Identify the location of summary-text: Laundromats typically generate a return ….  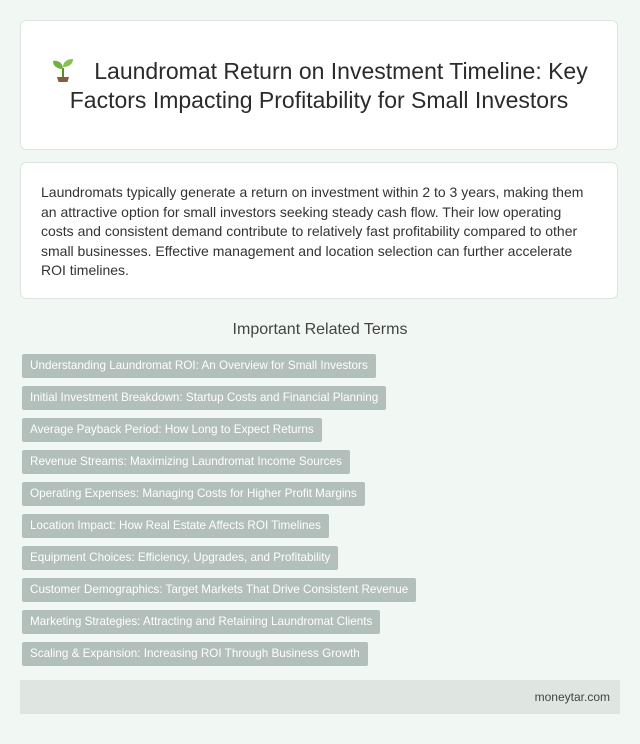
(312, 231).